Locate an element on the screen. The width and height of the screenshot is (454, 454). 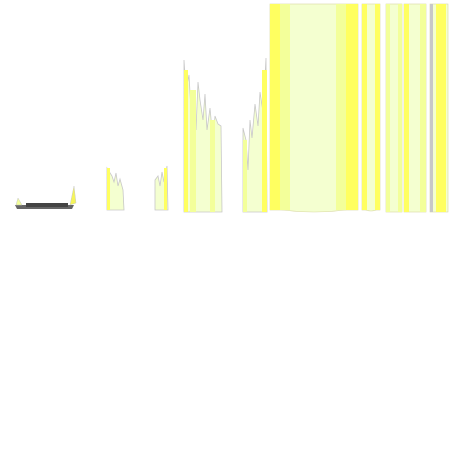
cyl-right-stripe-a is located at coordinates (406, 108).